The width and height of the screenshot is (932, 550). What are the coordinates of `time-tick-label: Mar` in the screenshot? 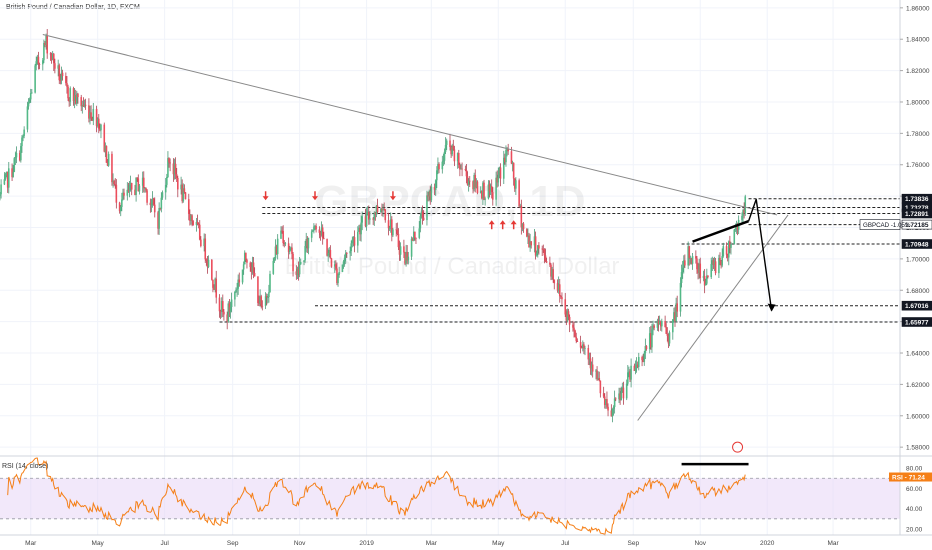 It's located at (432, 543).